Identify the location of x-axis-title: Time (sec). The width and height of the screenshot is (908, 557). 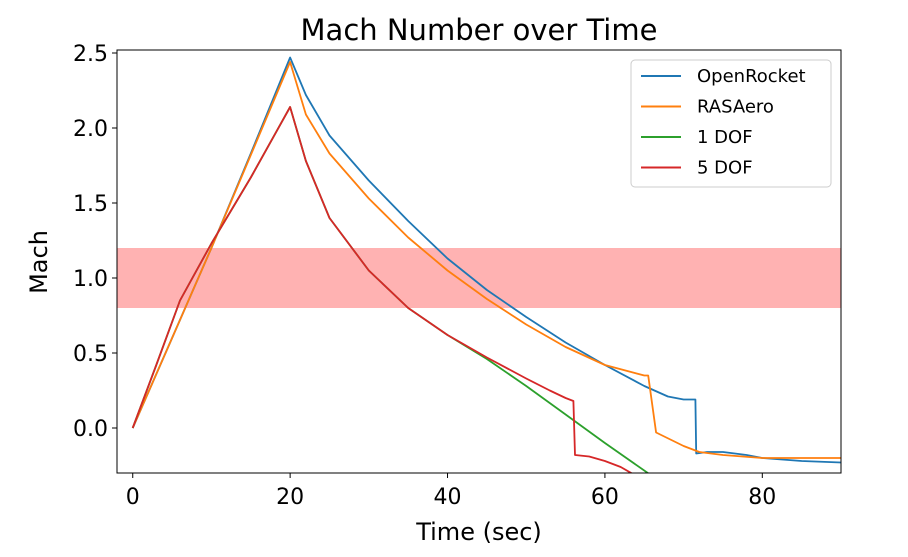
(478, 532).